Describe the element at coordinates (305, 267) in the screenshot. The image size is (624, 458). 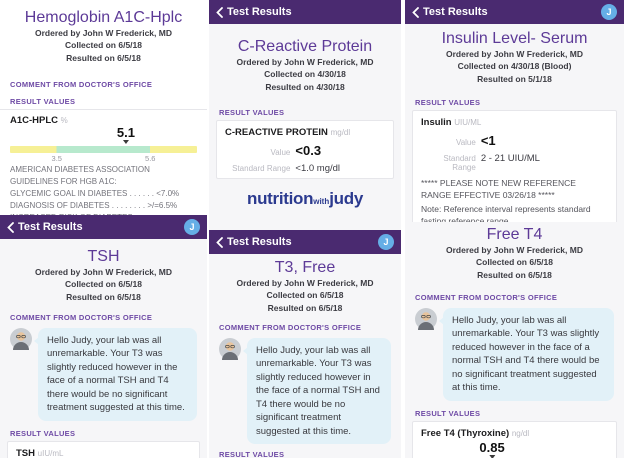
I see `page-title: T3, Free` at that location.